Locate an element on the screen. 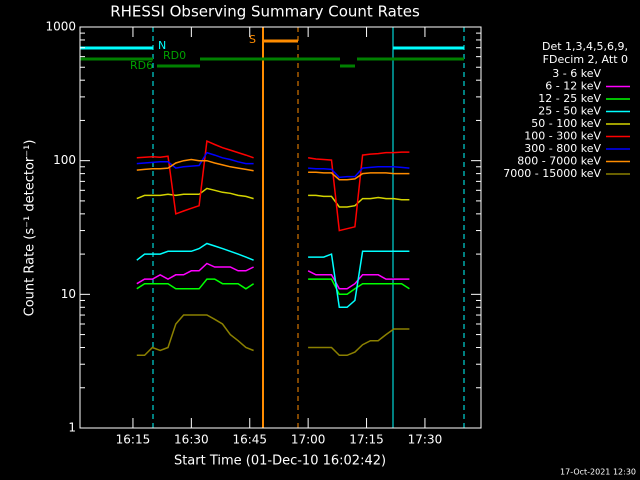 This screenshot has width=640, height=480. y-tick-label: 1000 is located at coordinates (60, 27).